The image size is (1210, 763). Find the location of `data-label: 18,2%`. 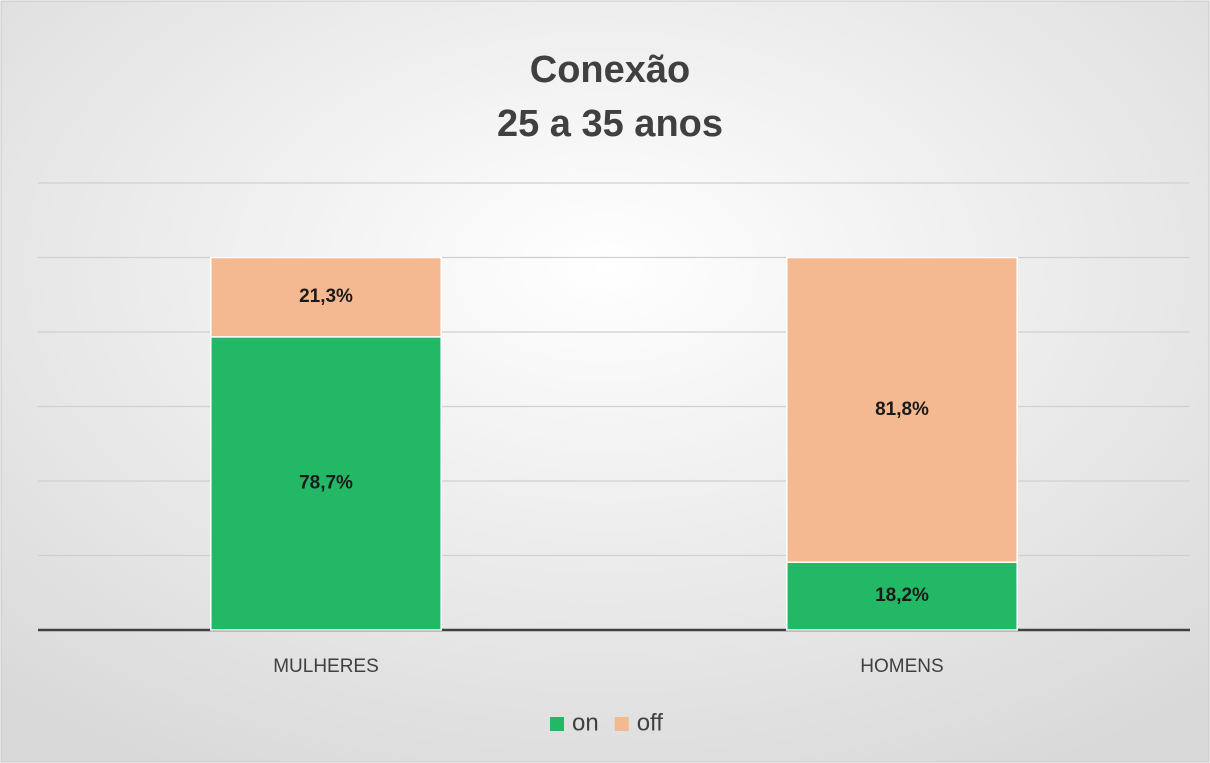

data-label: 18,2% is located at coordinates (902, 595).